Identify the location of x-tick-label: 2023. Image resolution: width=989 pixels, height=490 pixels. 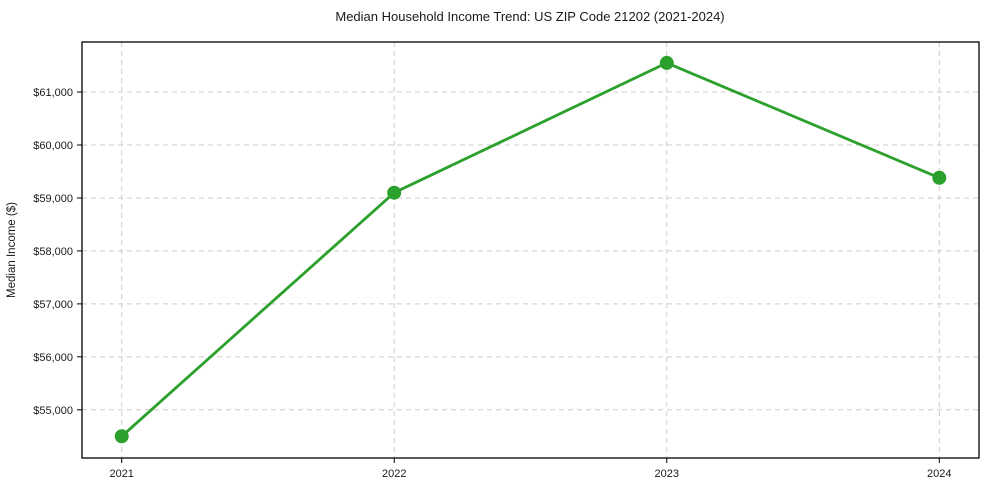
(667, 474).